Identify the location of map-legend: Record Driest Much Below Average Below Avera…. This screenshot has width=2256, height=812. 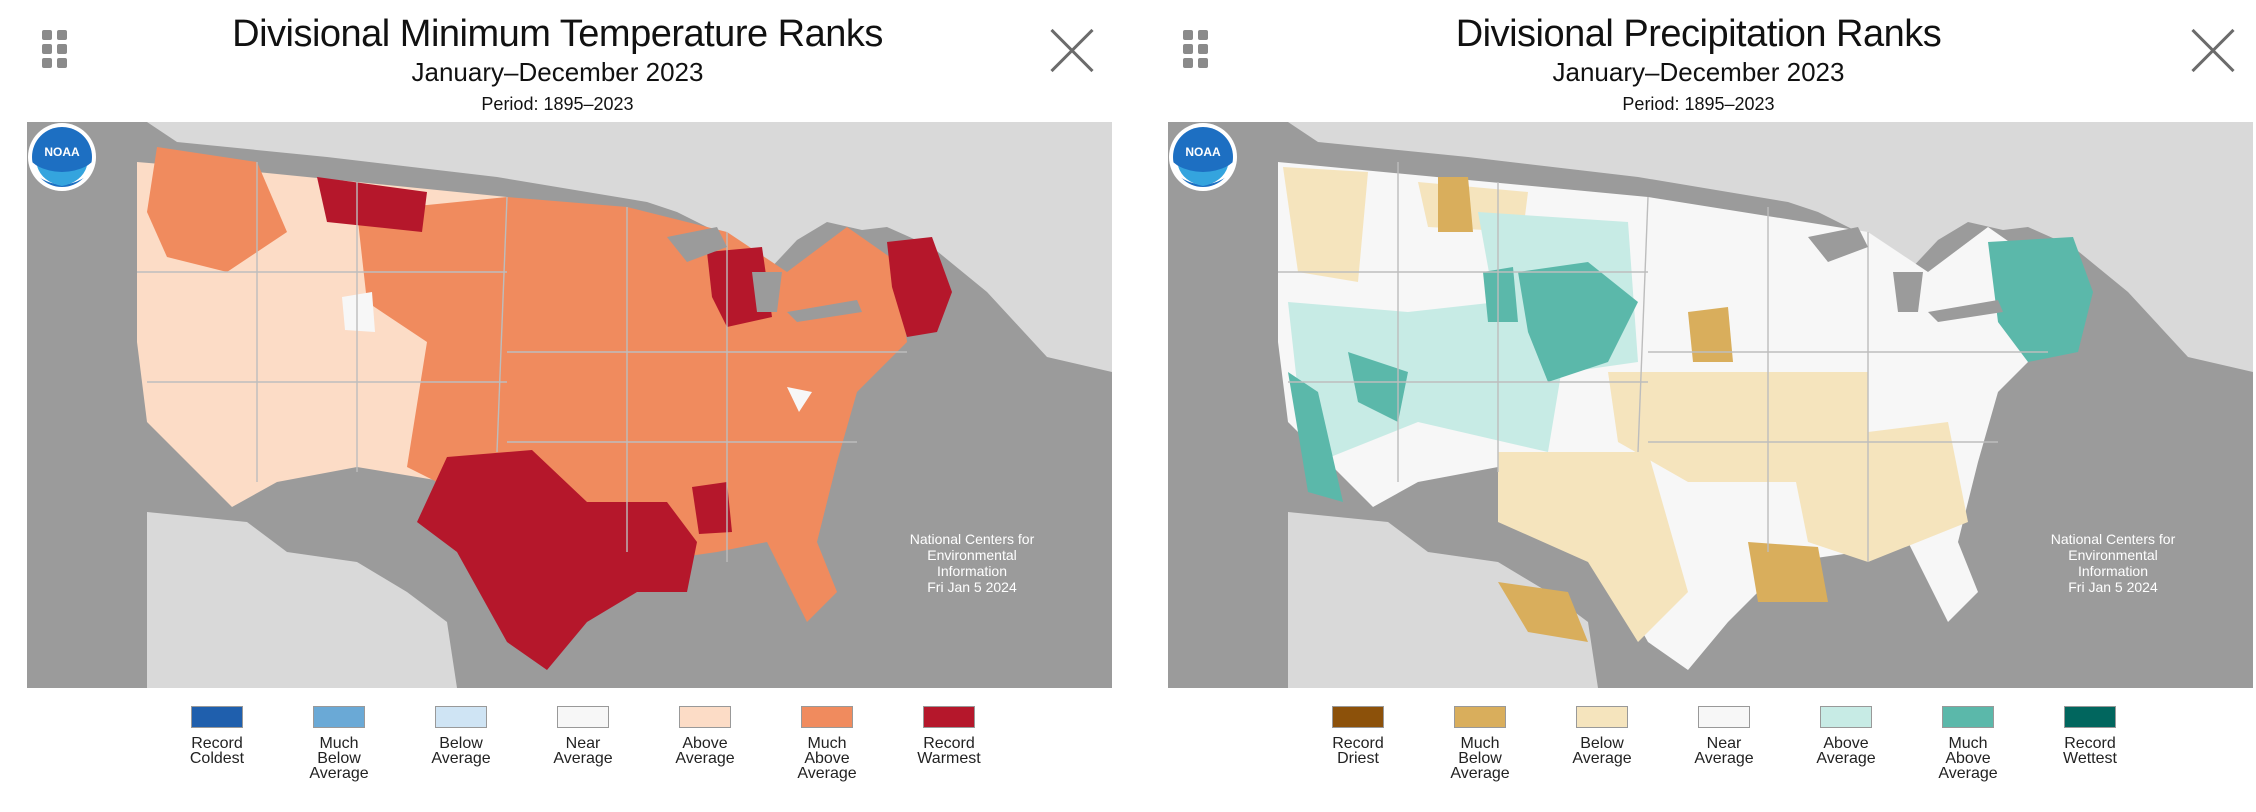
(1718, 751).